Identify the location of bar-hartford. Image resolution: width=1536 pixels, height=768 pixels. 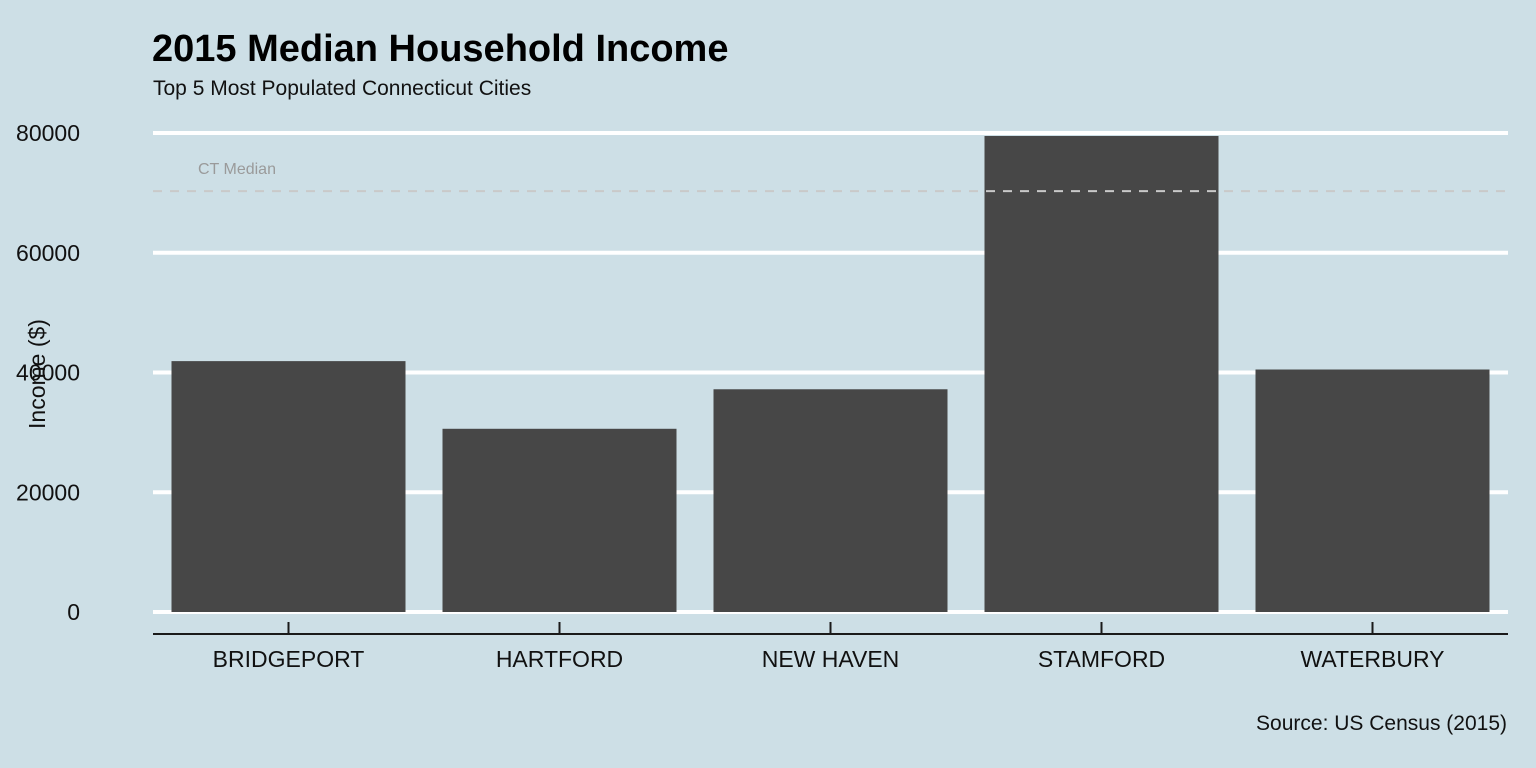
(559, 520).